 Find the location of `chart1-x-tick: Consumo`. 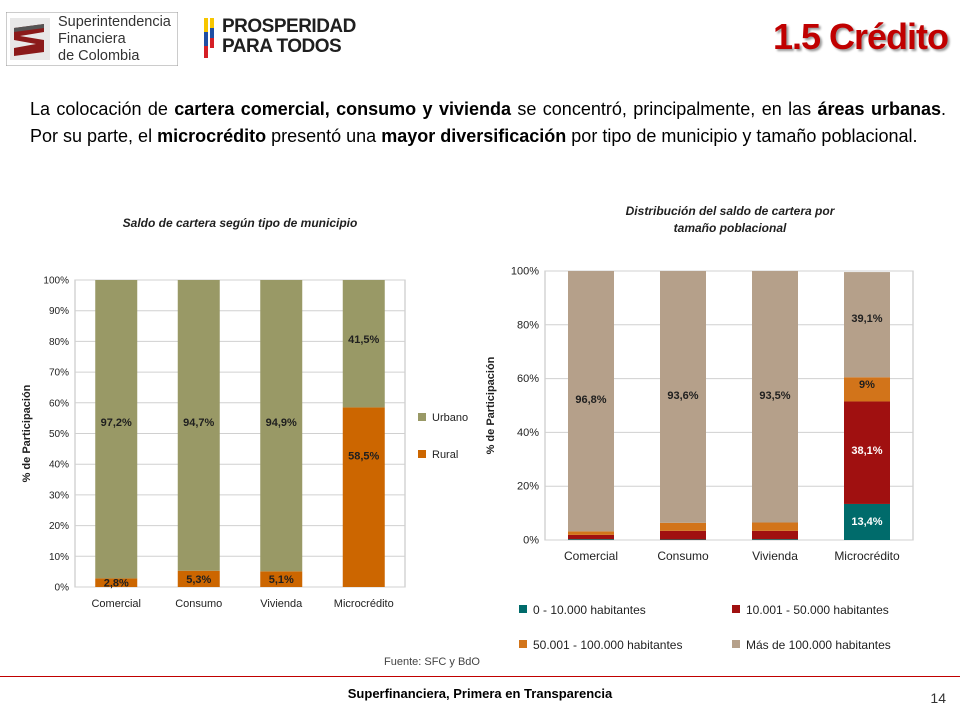

chart1-x-tick: Consumo is located at coordinates (198, 604).